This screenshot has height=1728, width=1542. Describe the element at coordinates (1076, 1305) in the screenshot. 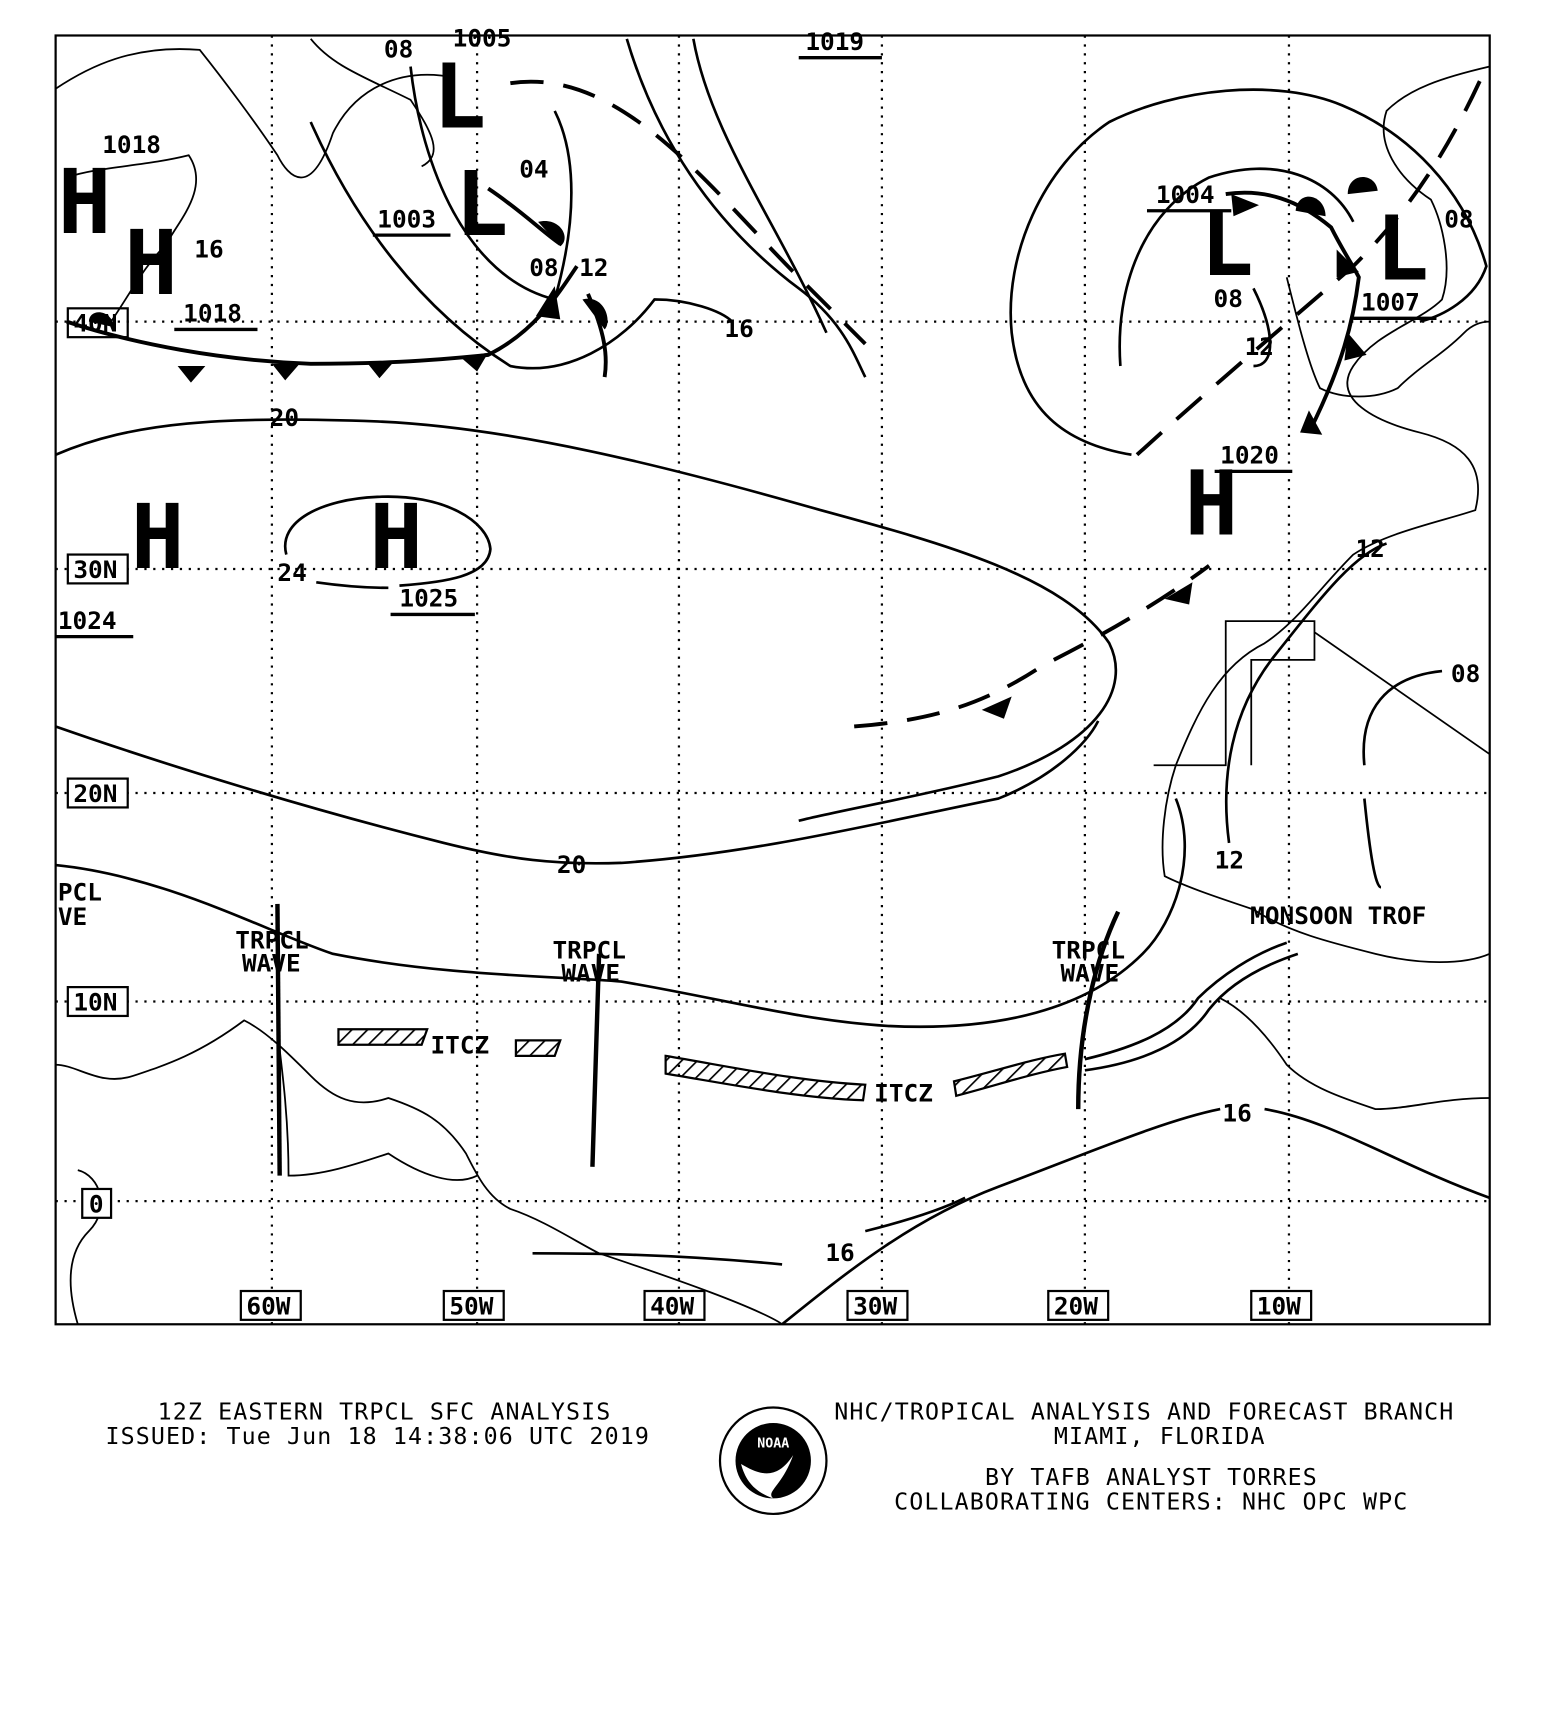

I see `longitude-label: 20W` at that location.